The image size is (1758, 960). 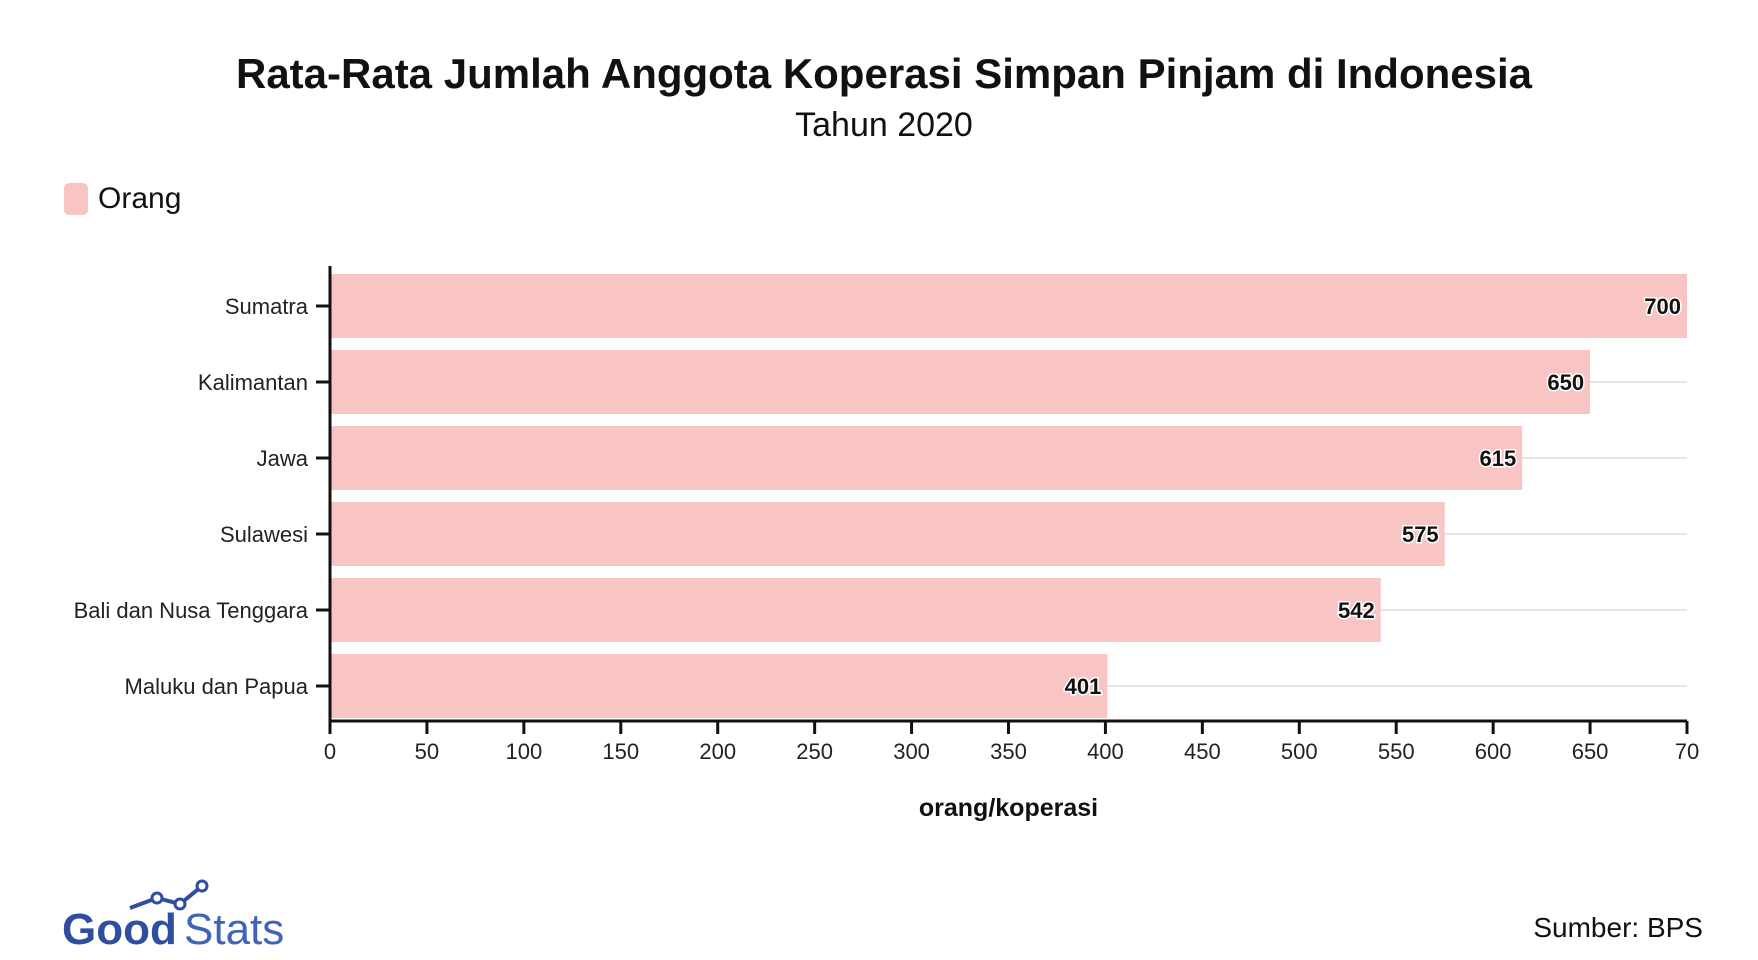 What do you see at coordinates (1493, 751) in the screenshot?
I see `x-tick-label: 600` at bounding box center [1493, 751].